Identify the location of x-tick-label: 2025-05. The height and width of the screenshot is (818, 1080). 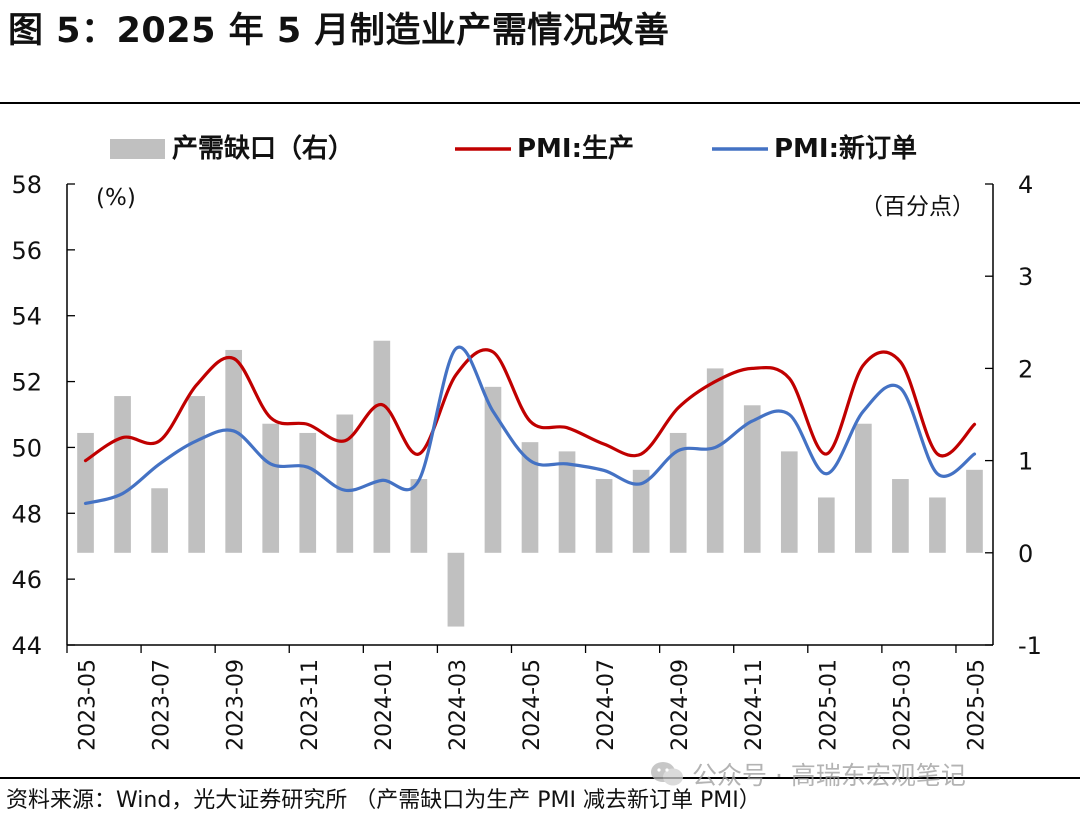
(976, 705).